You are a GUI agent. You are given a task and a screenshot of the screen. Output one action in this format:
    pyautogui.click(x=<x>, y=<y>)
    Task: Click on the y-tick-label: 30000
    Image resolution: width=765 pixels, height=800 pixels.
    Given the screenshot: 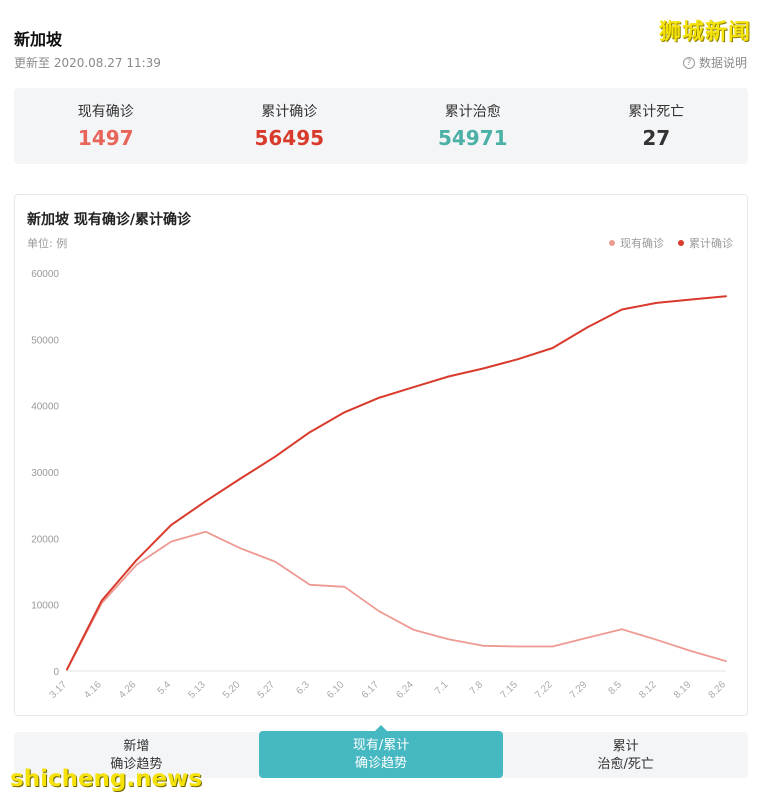 What is the action you would take?
    pyautogui.click(x=45, y=473)
    